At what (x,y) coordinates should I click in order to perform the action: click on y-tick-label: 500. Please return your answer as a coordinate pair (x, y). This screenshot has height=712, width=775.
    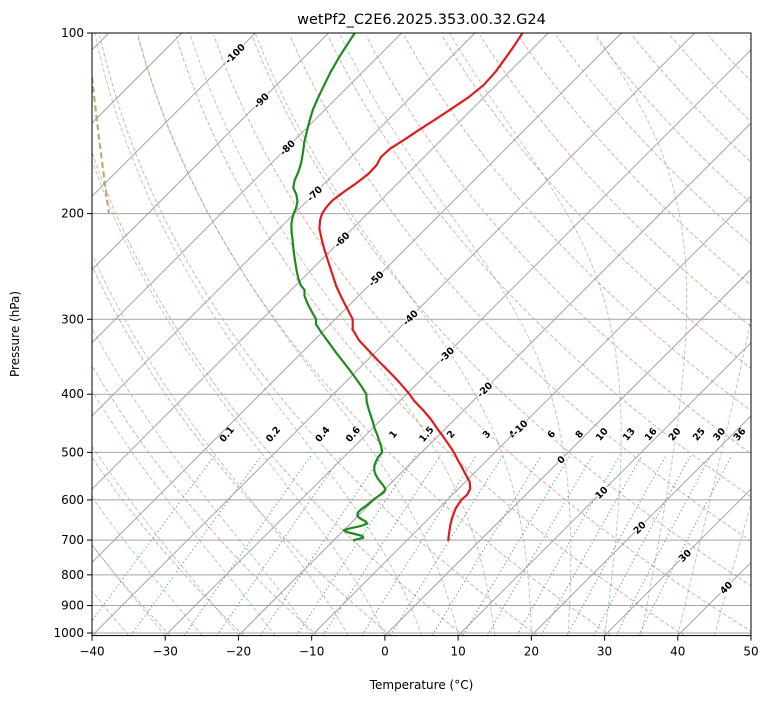
    Looking at the image, I should click on (72, 452).